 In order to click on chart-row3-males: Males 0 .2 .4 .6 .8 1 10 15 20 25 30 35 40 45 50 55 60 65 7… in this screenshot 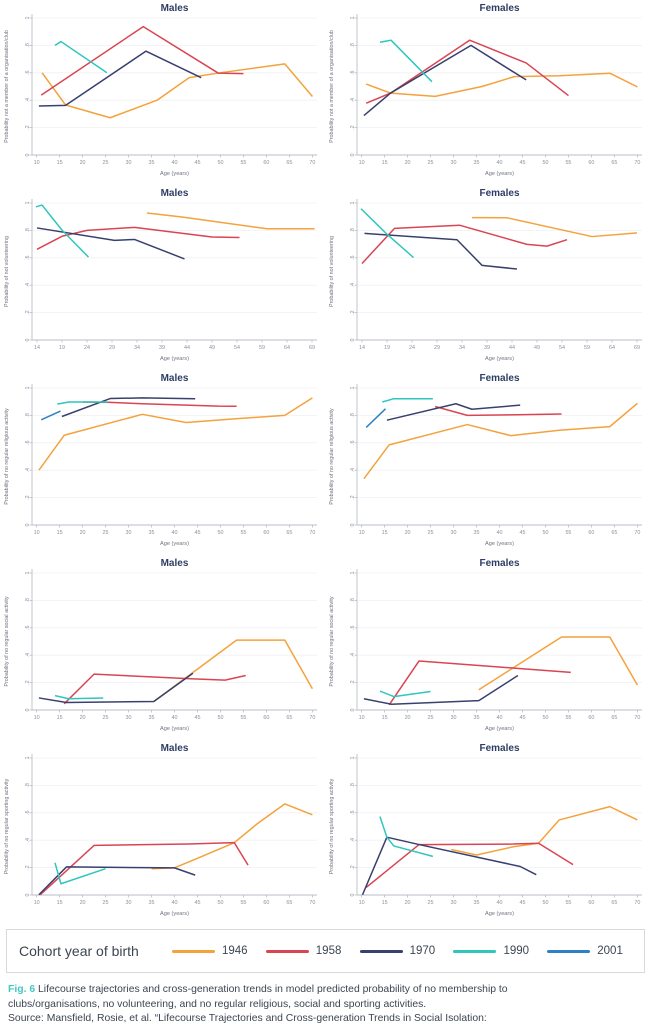, I will do `click(160, 460)`.